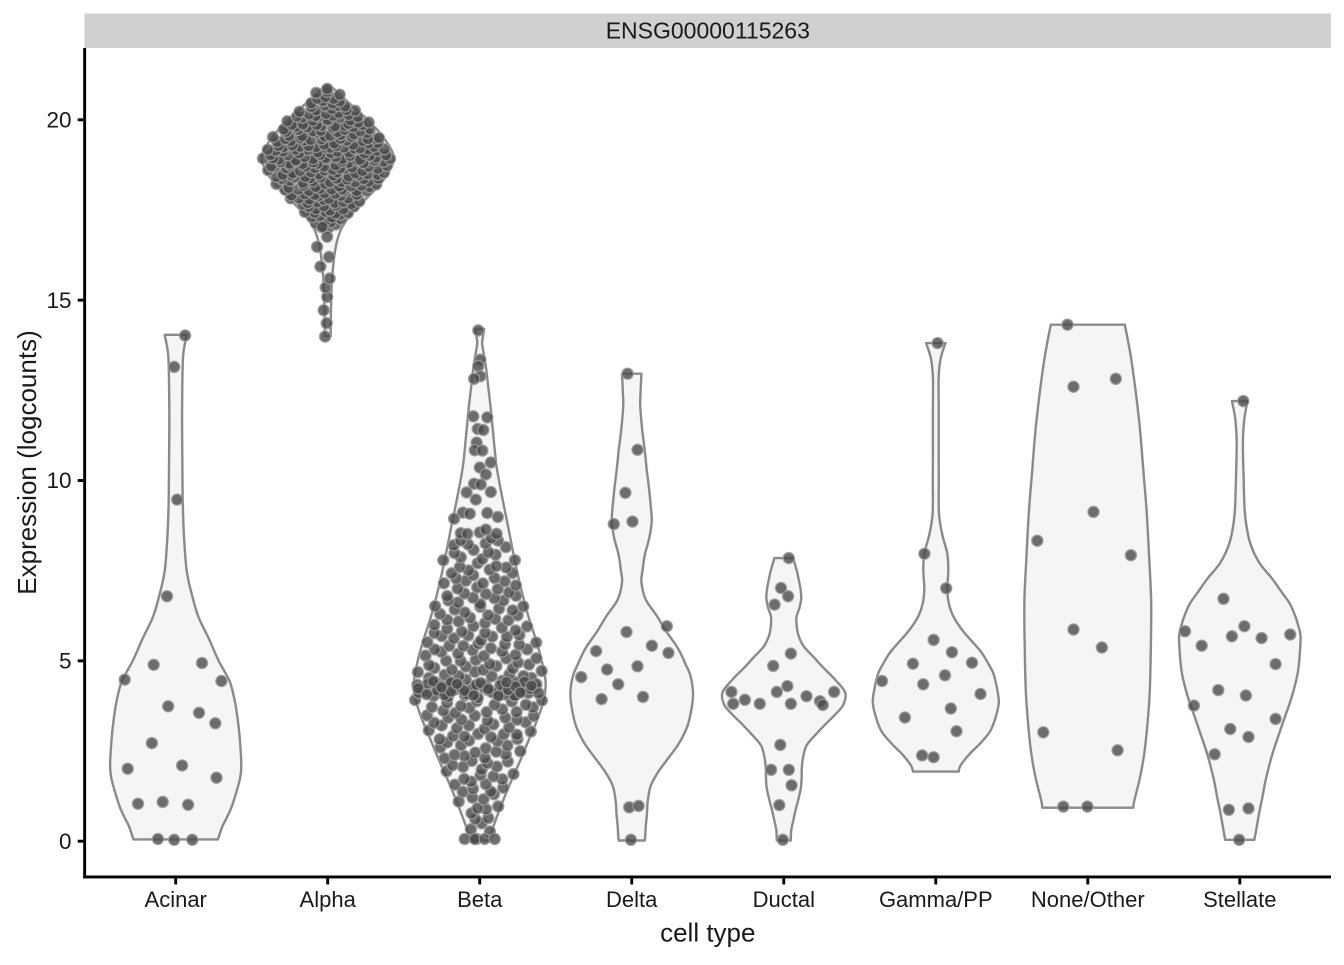  Describe the element at coordinates (65, 661) in the screenshot. I see `svg-text: 5` at that location.